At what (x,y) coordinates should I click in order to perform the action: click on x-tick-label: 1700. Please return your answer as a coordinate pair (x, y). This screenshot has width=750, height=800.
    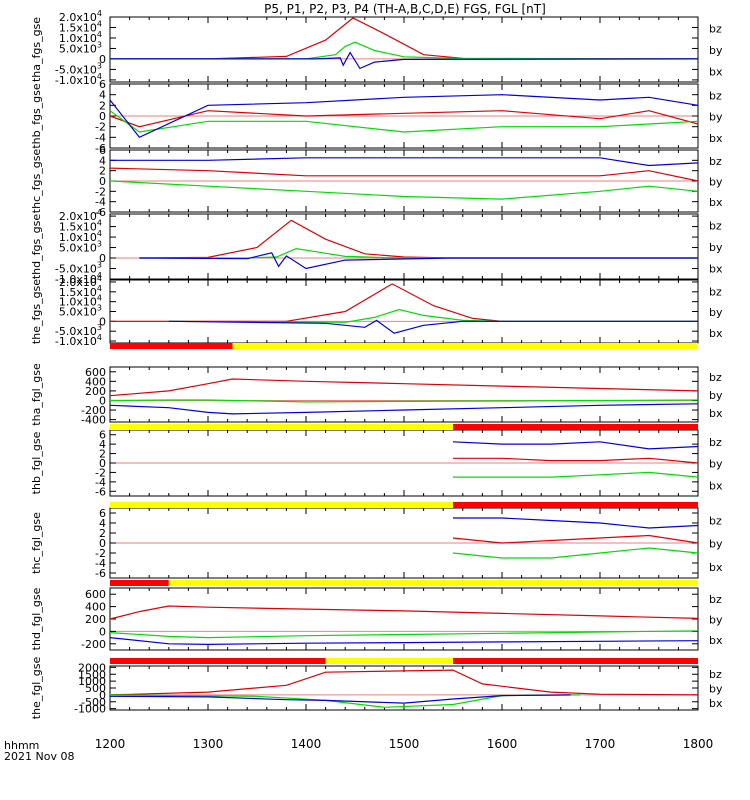
    Looking at the image, I should click on (600, 744).